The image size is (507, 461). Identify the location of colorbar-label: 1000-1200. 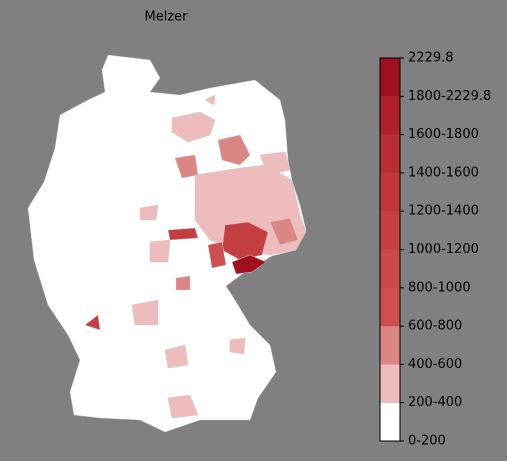
(443, 249).